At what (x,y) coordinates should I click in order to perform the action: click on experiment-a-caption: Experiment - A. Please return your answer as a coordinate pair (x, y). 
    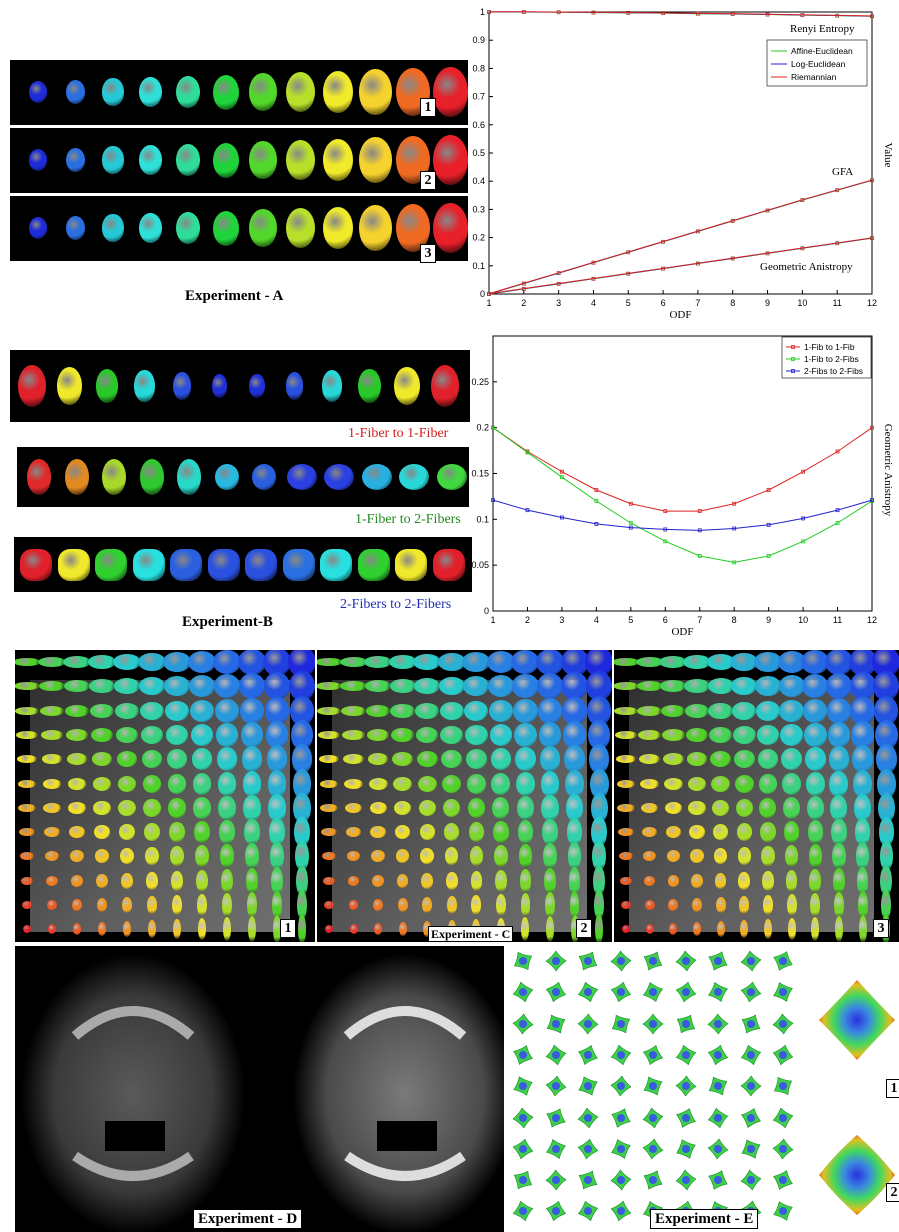
    Looking at the image, I should click on (234, 296).